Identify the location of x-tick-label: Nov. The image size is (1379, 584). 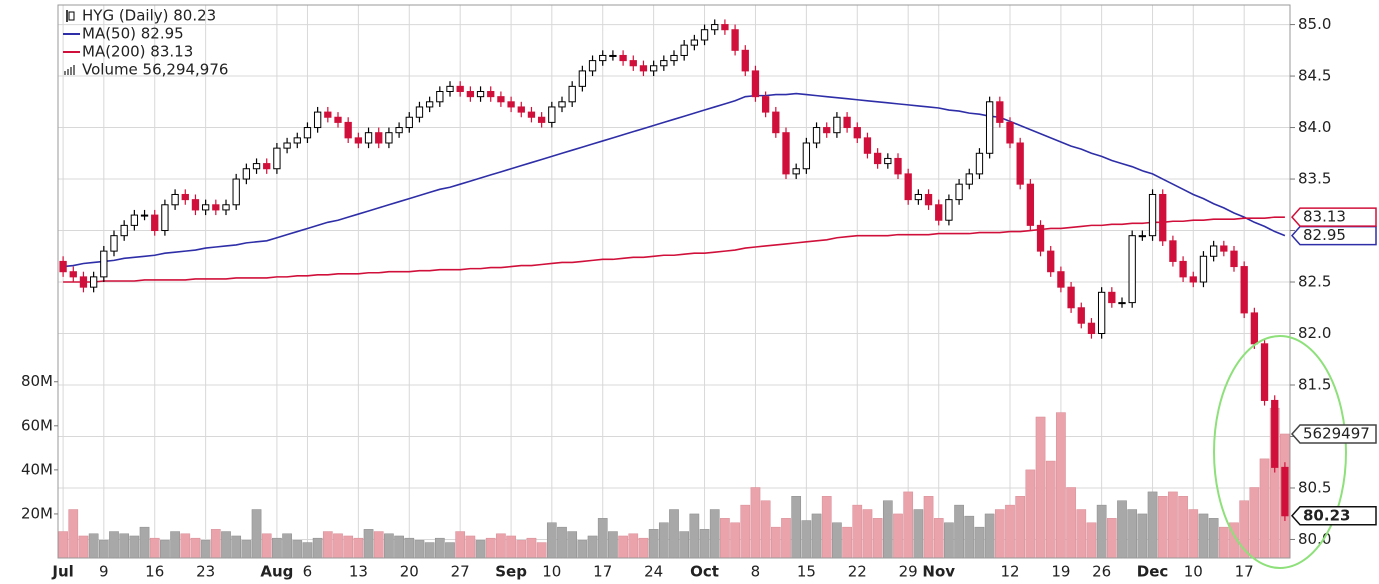
(938, 572).